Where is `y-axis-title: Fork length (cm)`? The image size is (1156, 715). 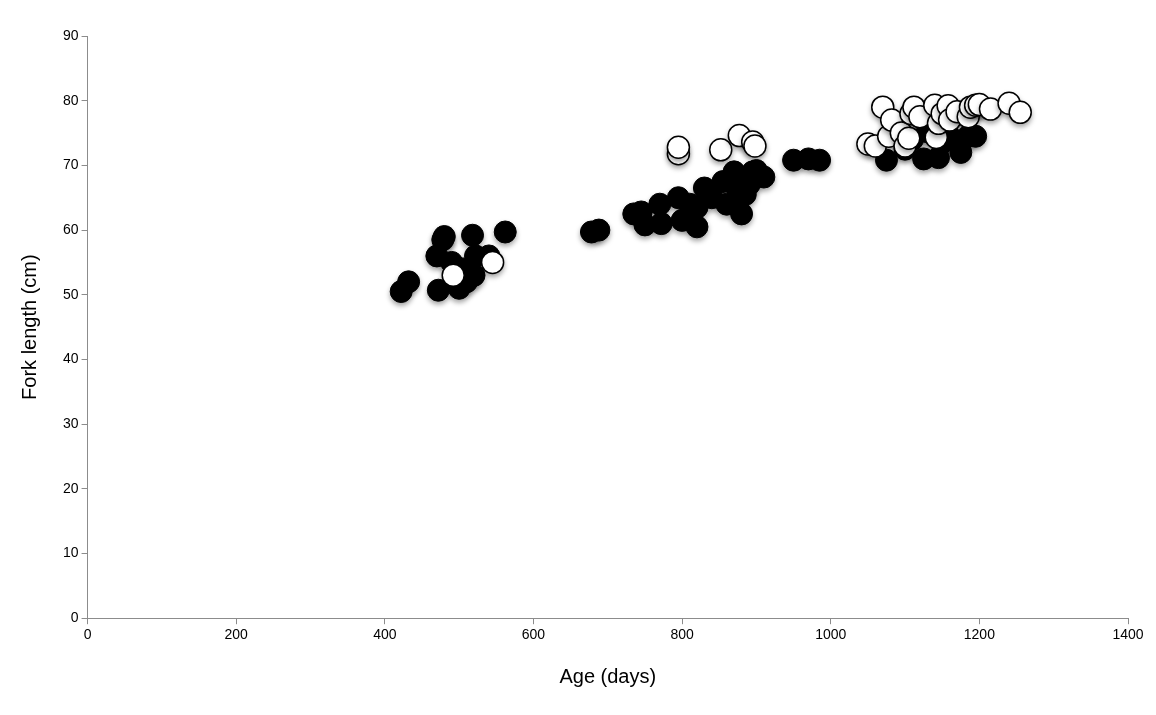
y-axis-title: Fork length (cm) is located at coordinates (28, 327).